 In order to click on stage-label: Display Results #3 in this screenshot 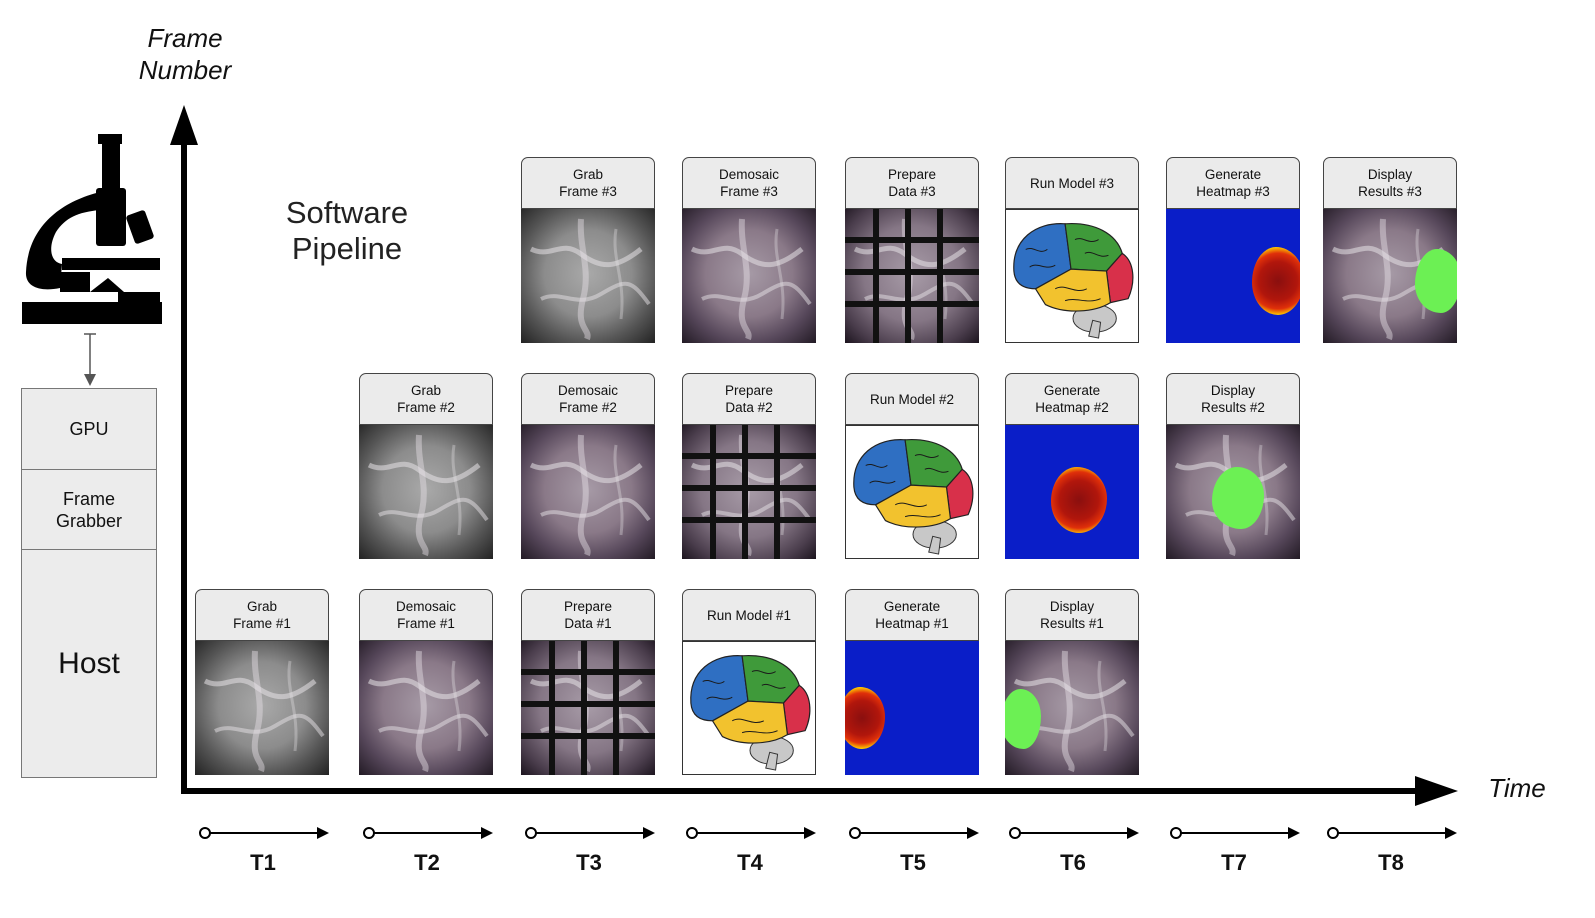, I will do `click(1390, 183)`.